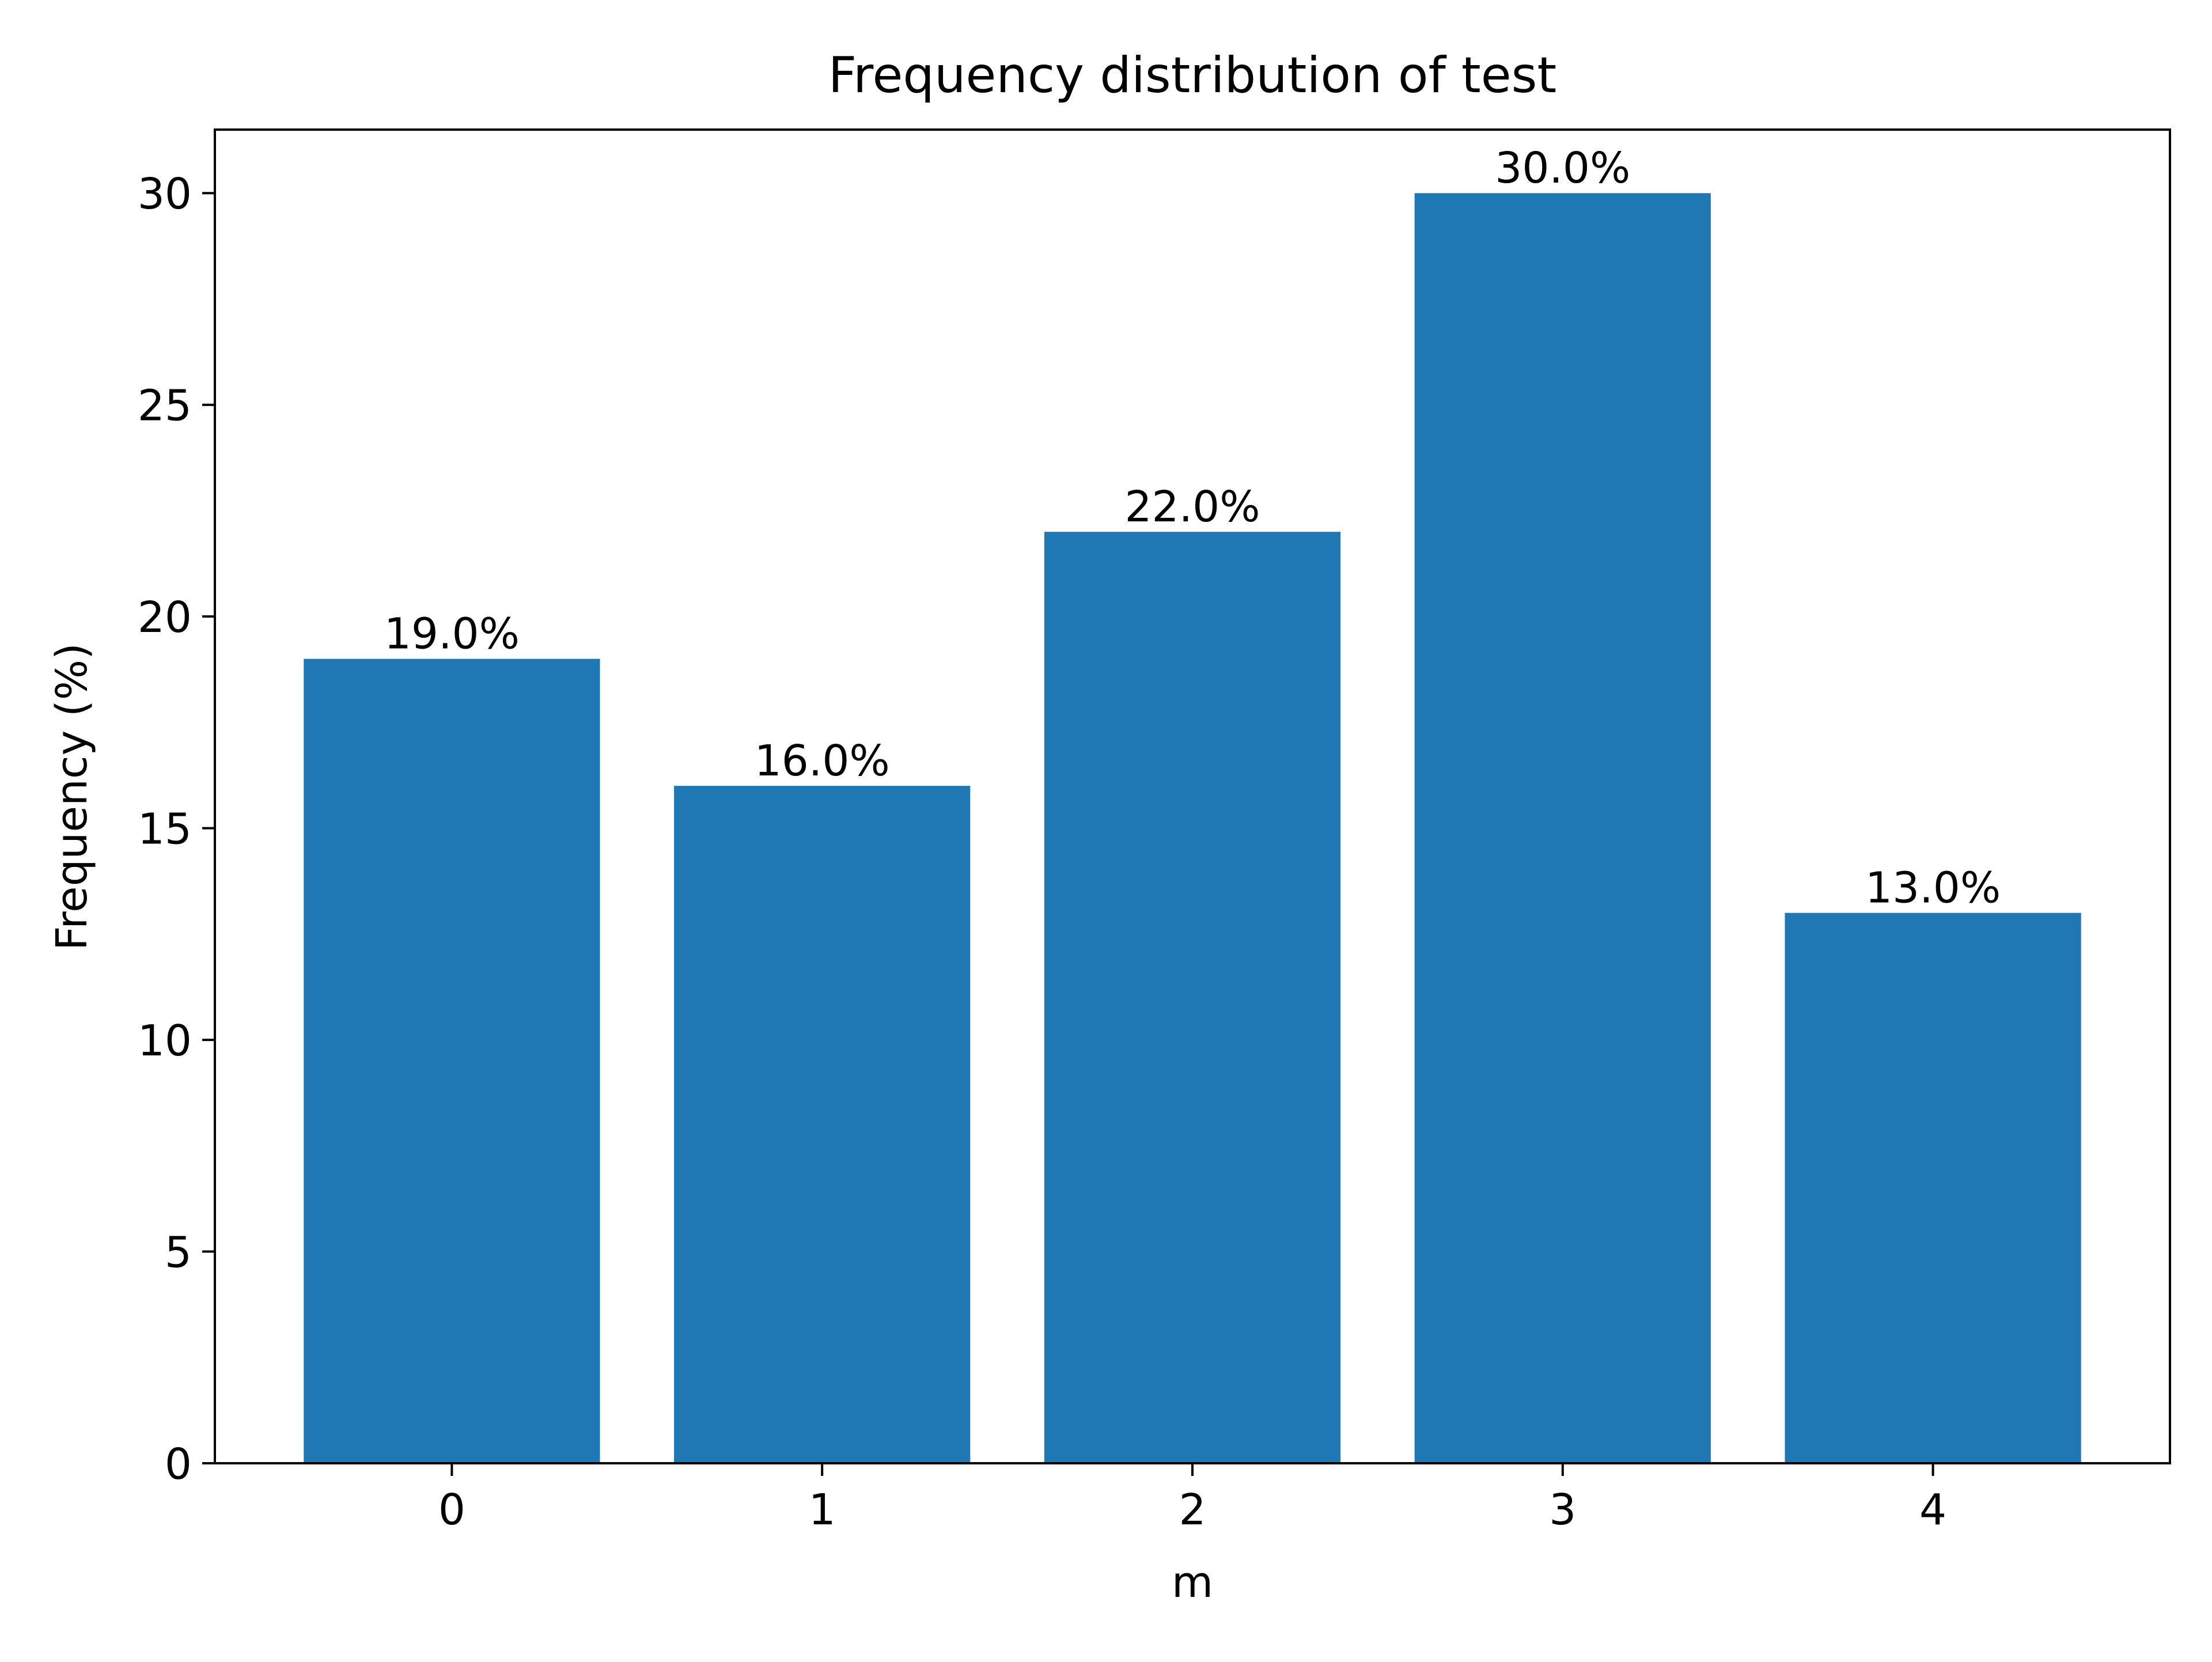 The width and height of the screenshot is (2212, 1662). I want to click on x-axis-label: m, so click(1192, 1583).